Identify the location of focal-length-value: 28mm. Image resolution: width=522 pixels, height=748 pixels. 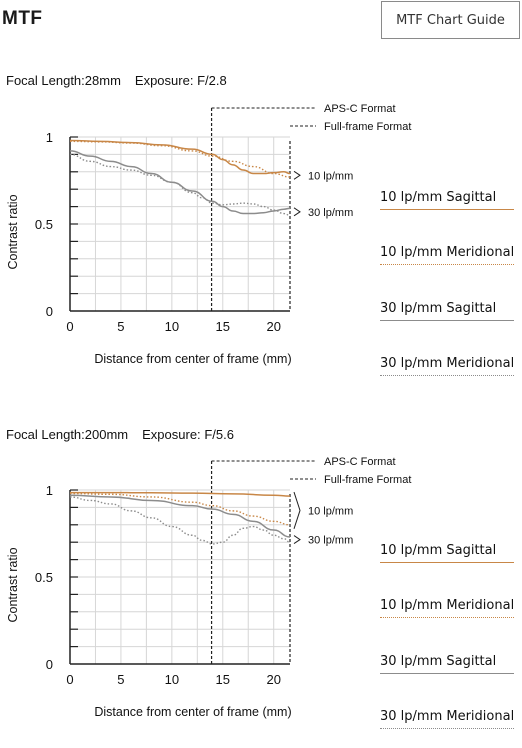
(102, 80).